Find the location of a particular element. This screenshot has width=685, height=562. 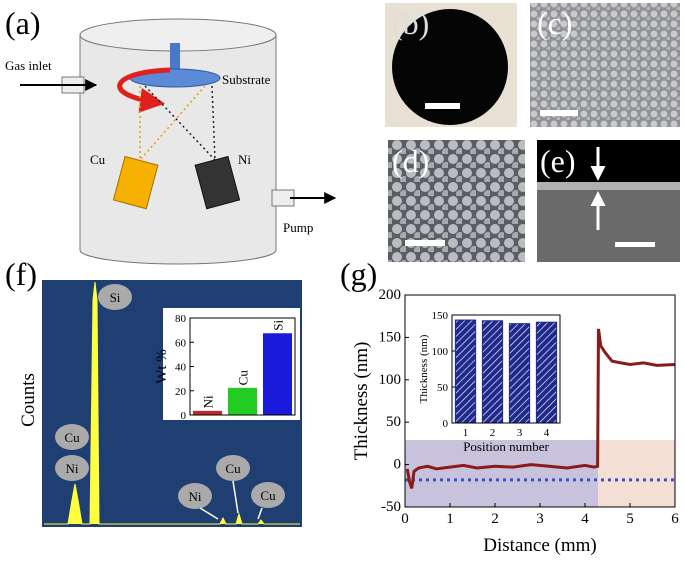

x-tick-label: 5 is located at coordinates (630, 519).